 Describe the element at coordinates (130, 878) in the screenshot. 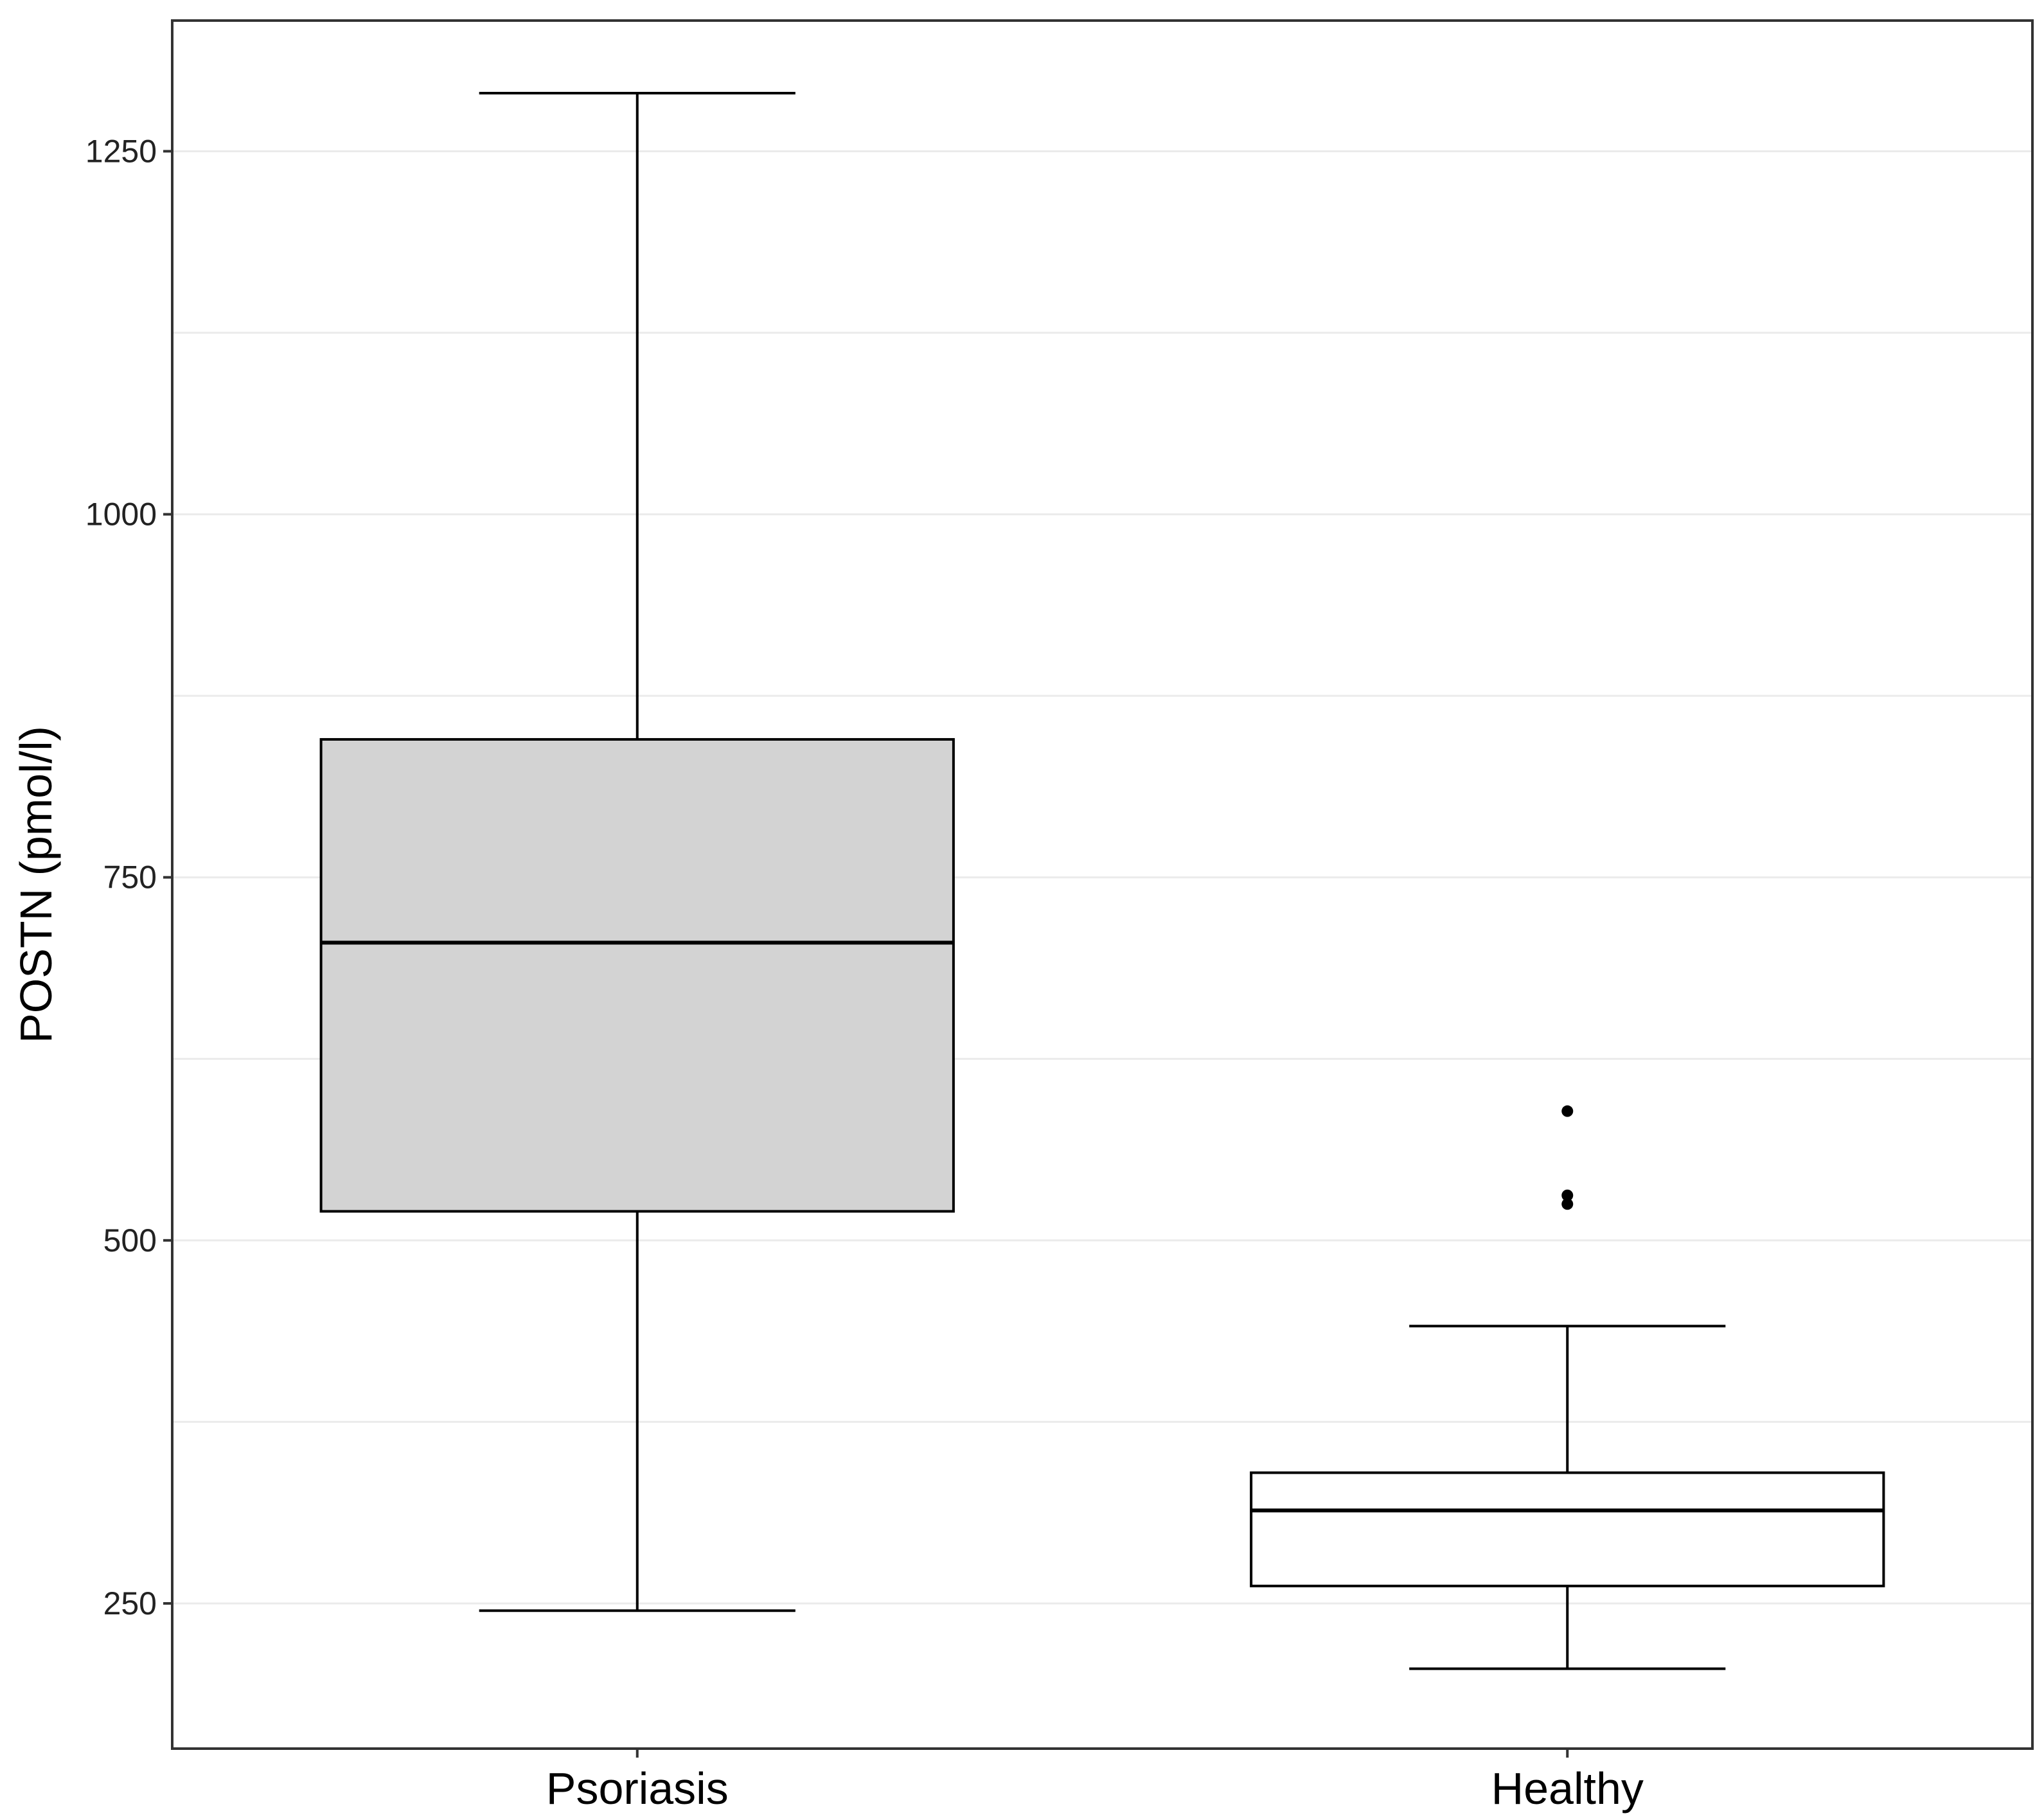

I see `y-tick-label: 750` at that location.